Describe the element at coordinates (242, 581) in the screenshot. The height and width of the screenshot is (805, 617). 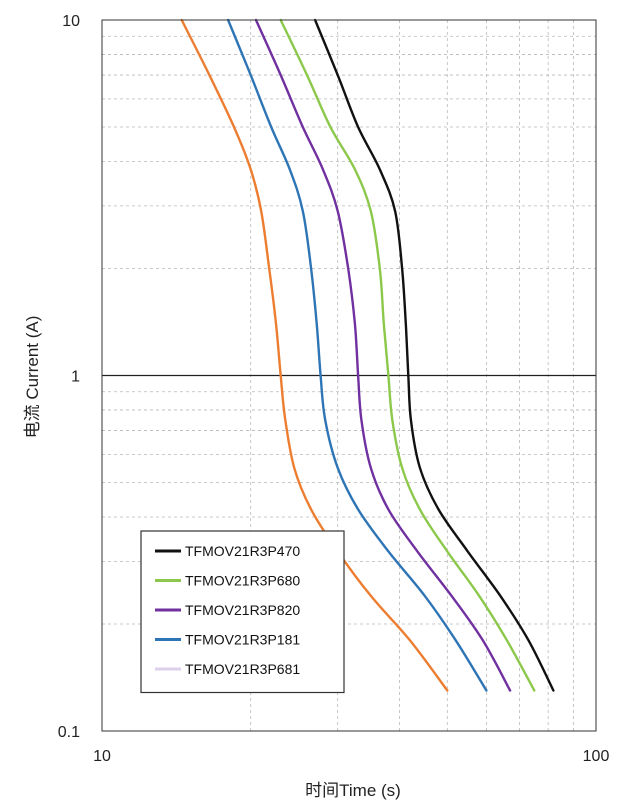
I see `legend-label: TFMOV21R3P680` at that location.